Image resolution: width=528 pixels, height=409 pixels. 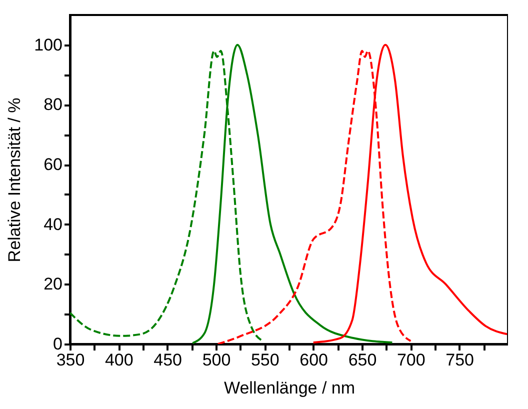 I want to click on x-tick-label: 350, so click(x=70, y=360).